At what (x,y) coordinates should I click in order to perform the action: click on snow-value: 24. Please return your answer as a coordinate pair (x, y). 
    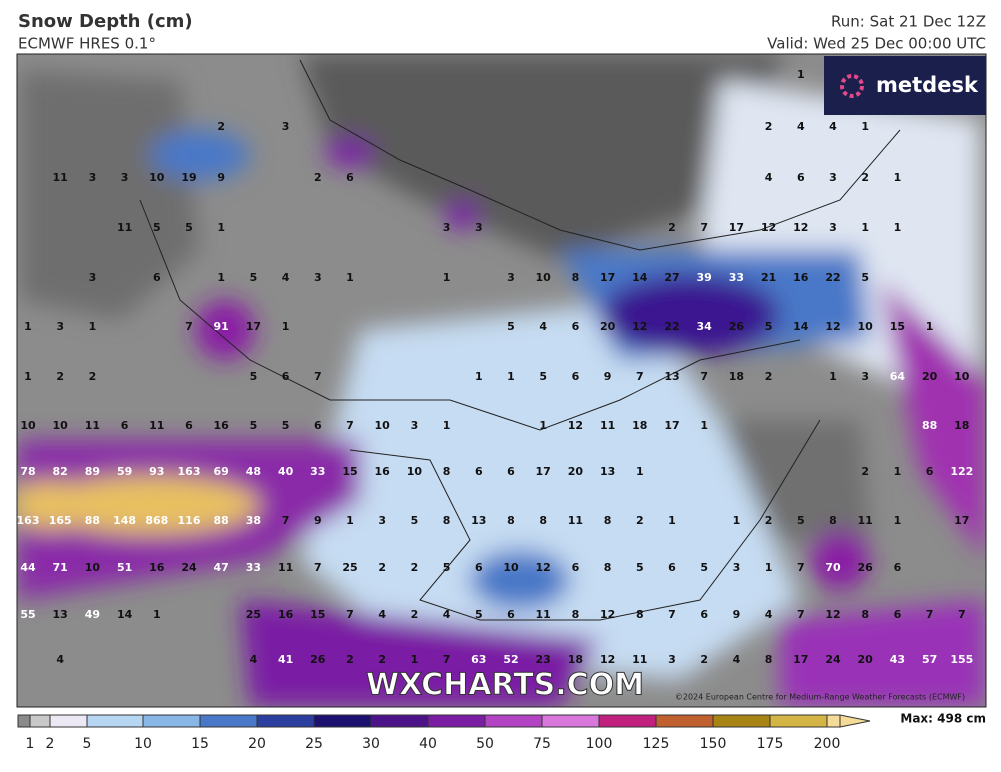
    Looking at the image, I should click on (833, 659).